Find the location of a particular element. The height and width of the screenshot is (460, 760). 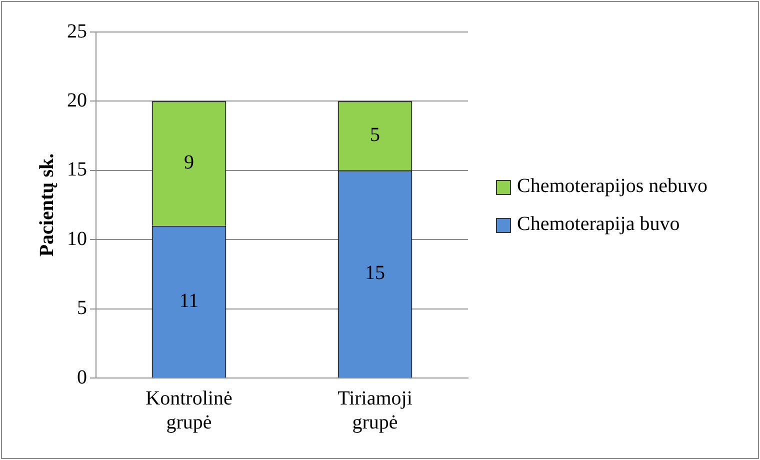

legend-label: Chemoterapijos nebuvo is located at coordinates (613, 186).